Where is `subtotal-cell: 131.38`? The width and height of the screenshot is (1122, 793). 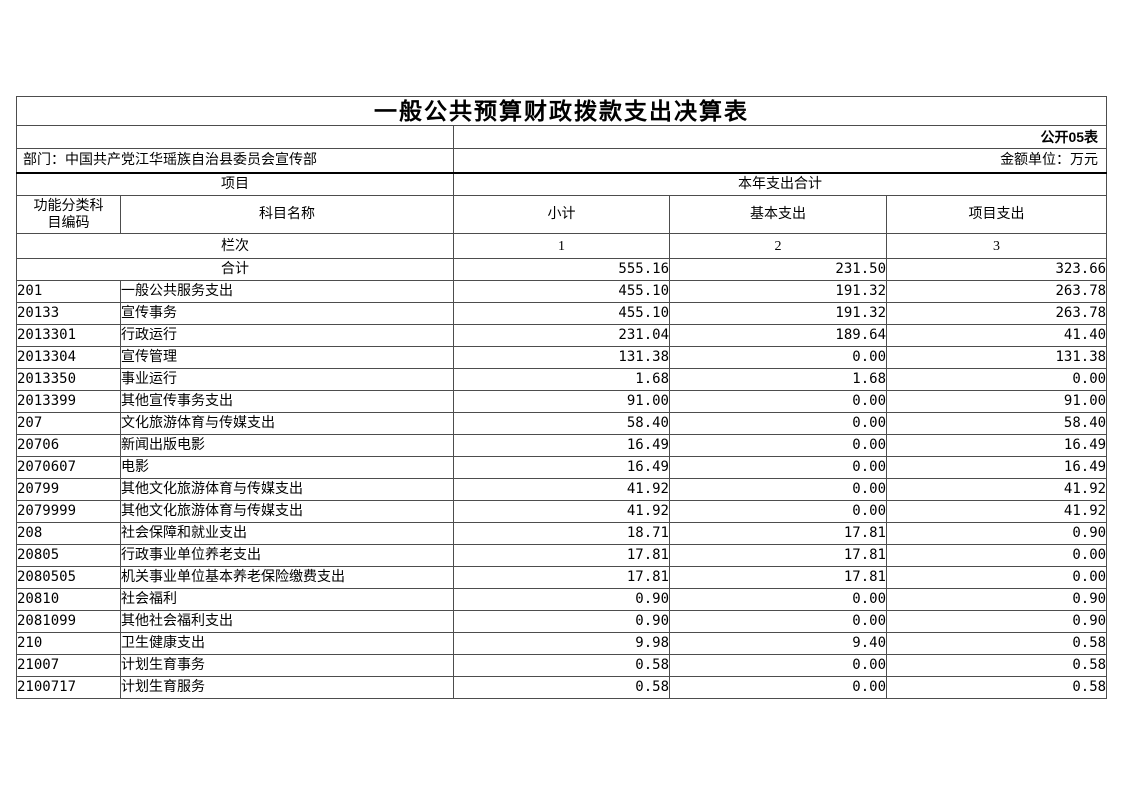
subtotal-cell: 131.38 is located at coordinates (561, 357).